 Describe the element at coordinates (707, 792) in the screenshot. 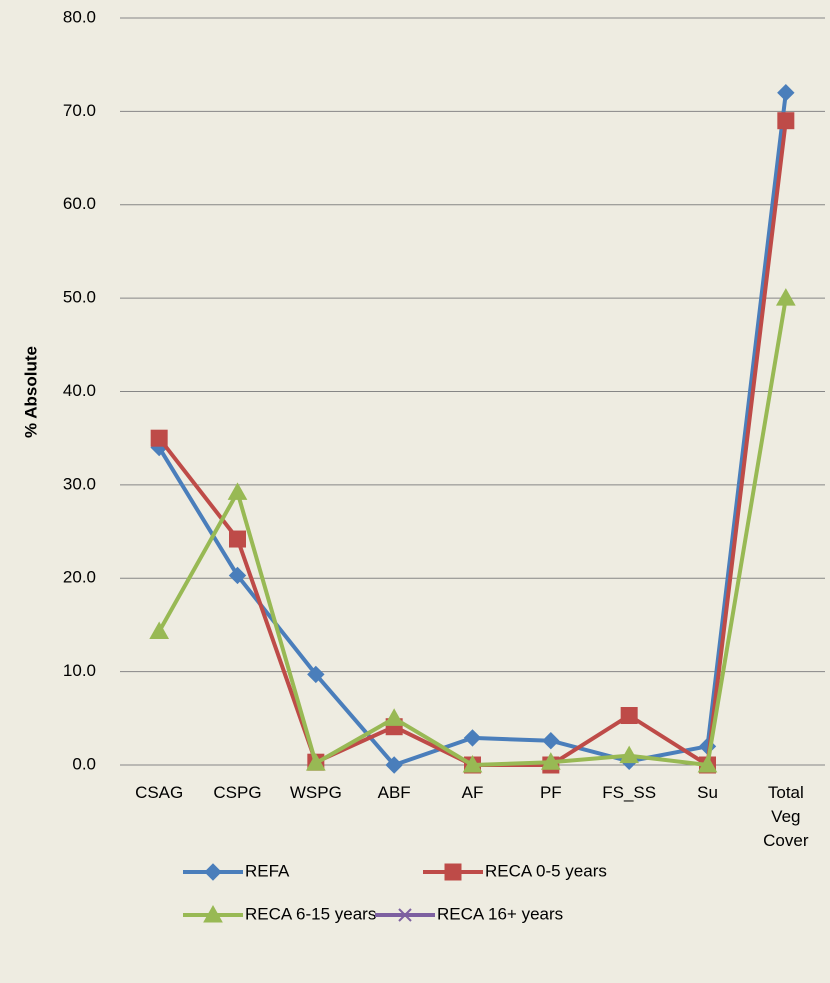

I see `x-tick-label: Su` at that location.